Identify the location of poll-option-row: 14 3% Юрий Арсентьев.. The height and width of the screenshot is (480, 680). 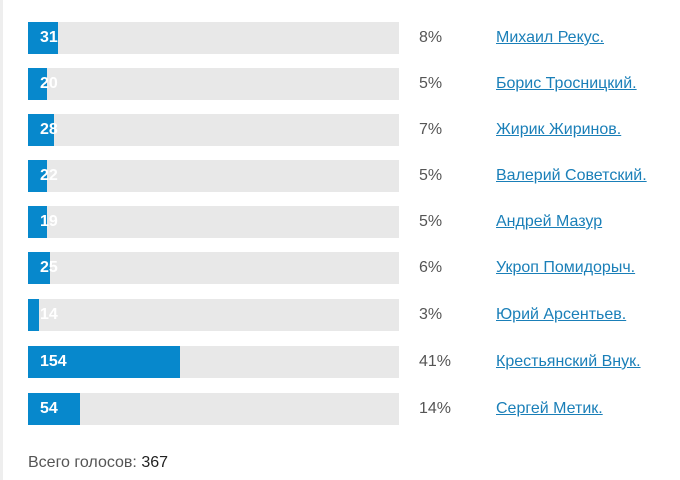
(340, 315).